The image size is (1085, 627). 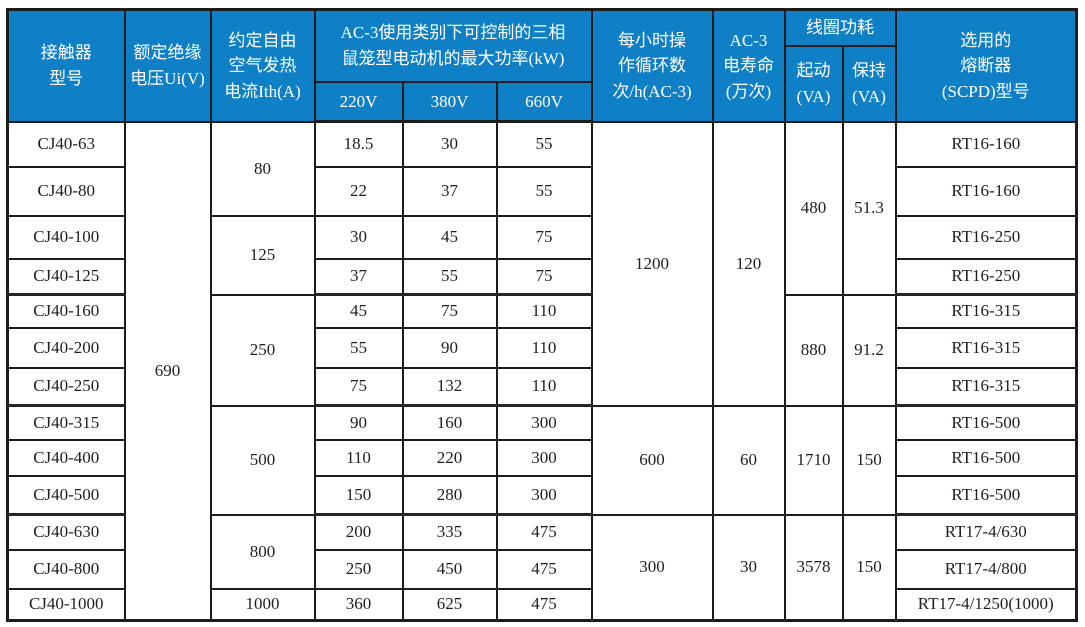 I want to click on cell-fuse: RT17-4/630, so click(x=986, y=532).